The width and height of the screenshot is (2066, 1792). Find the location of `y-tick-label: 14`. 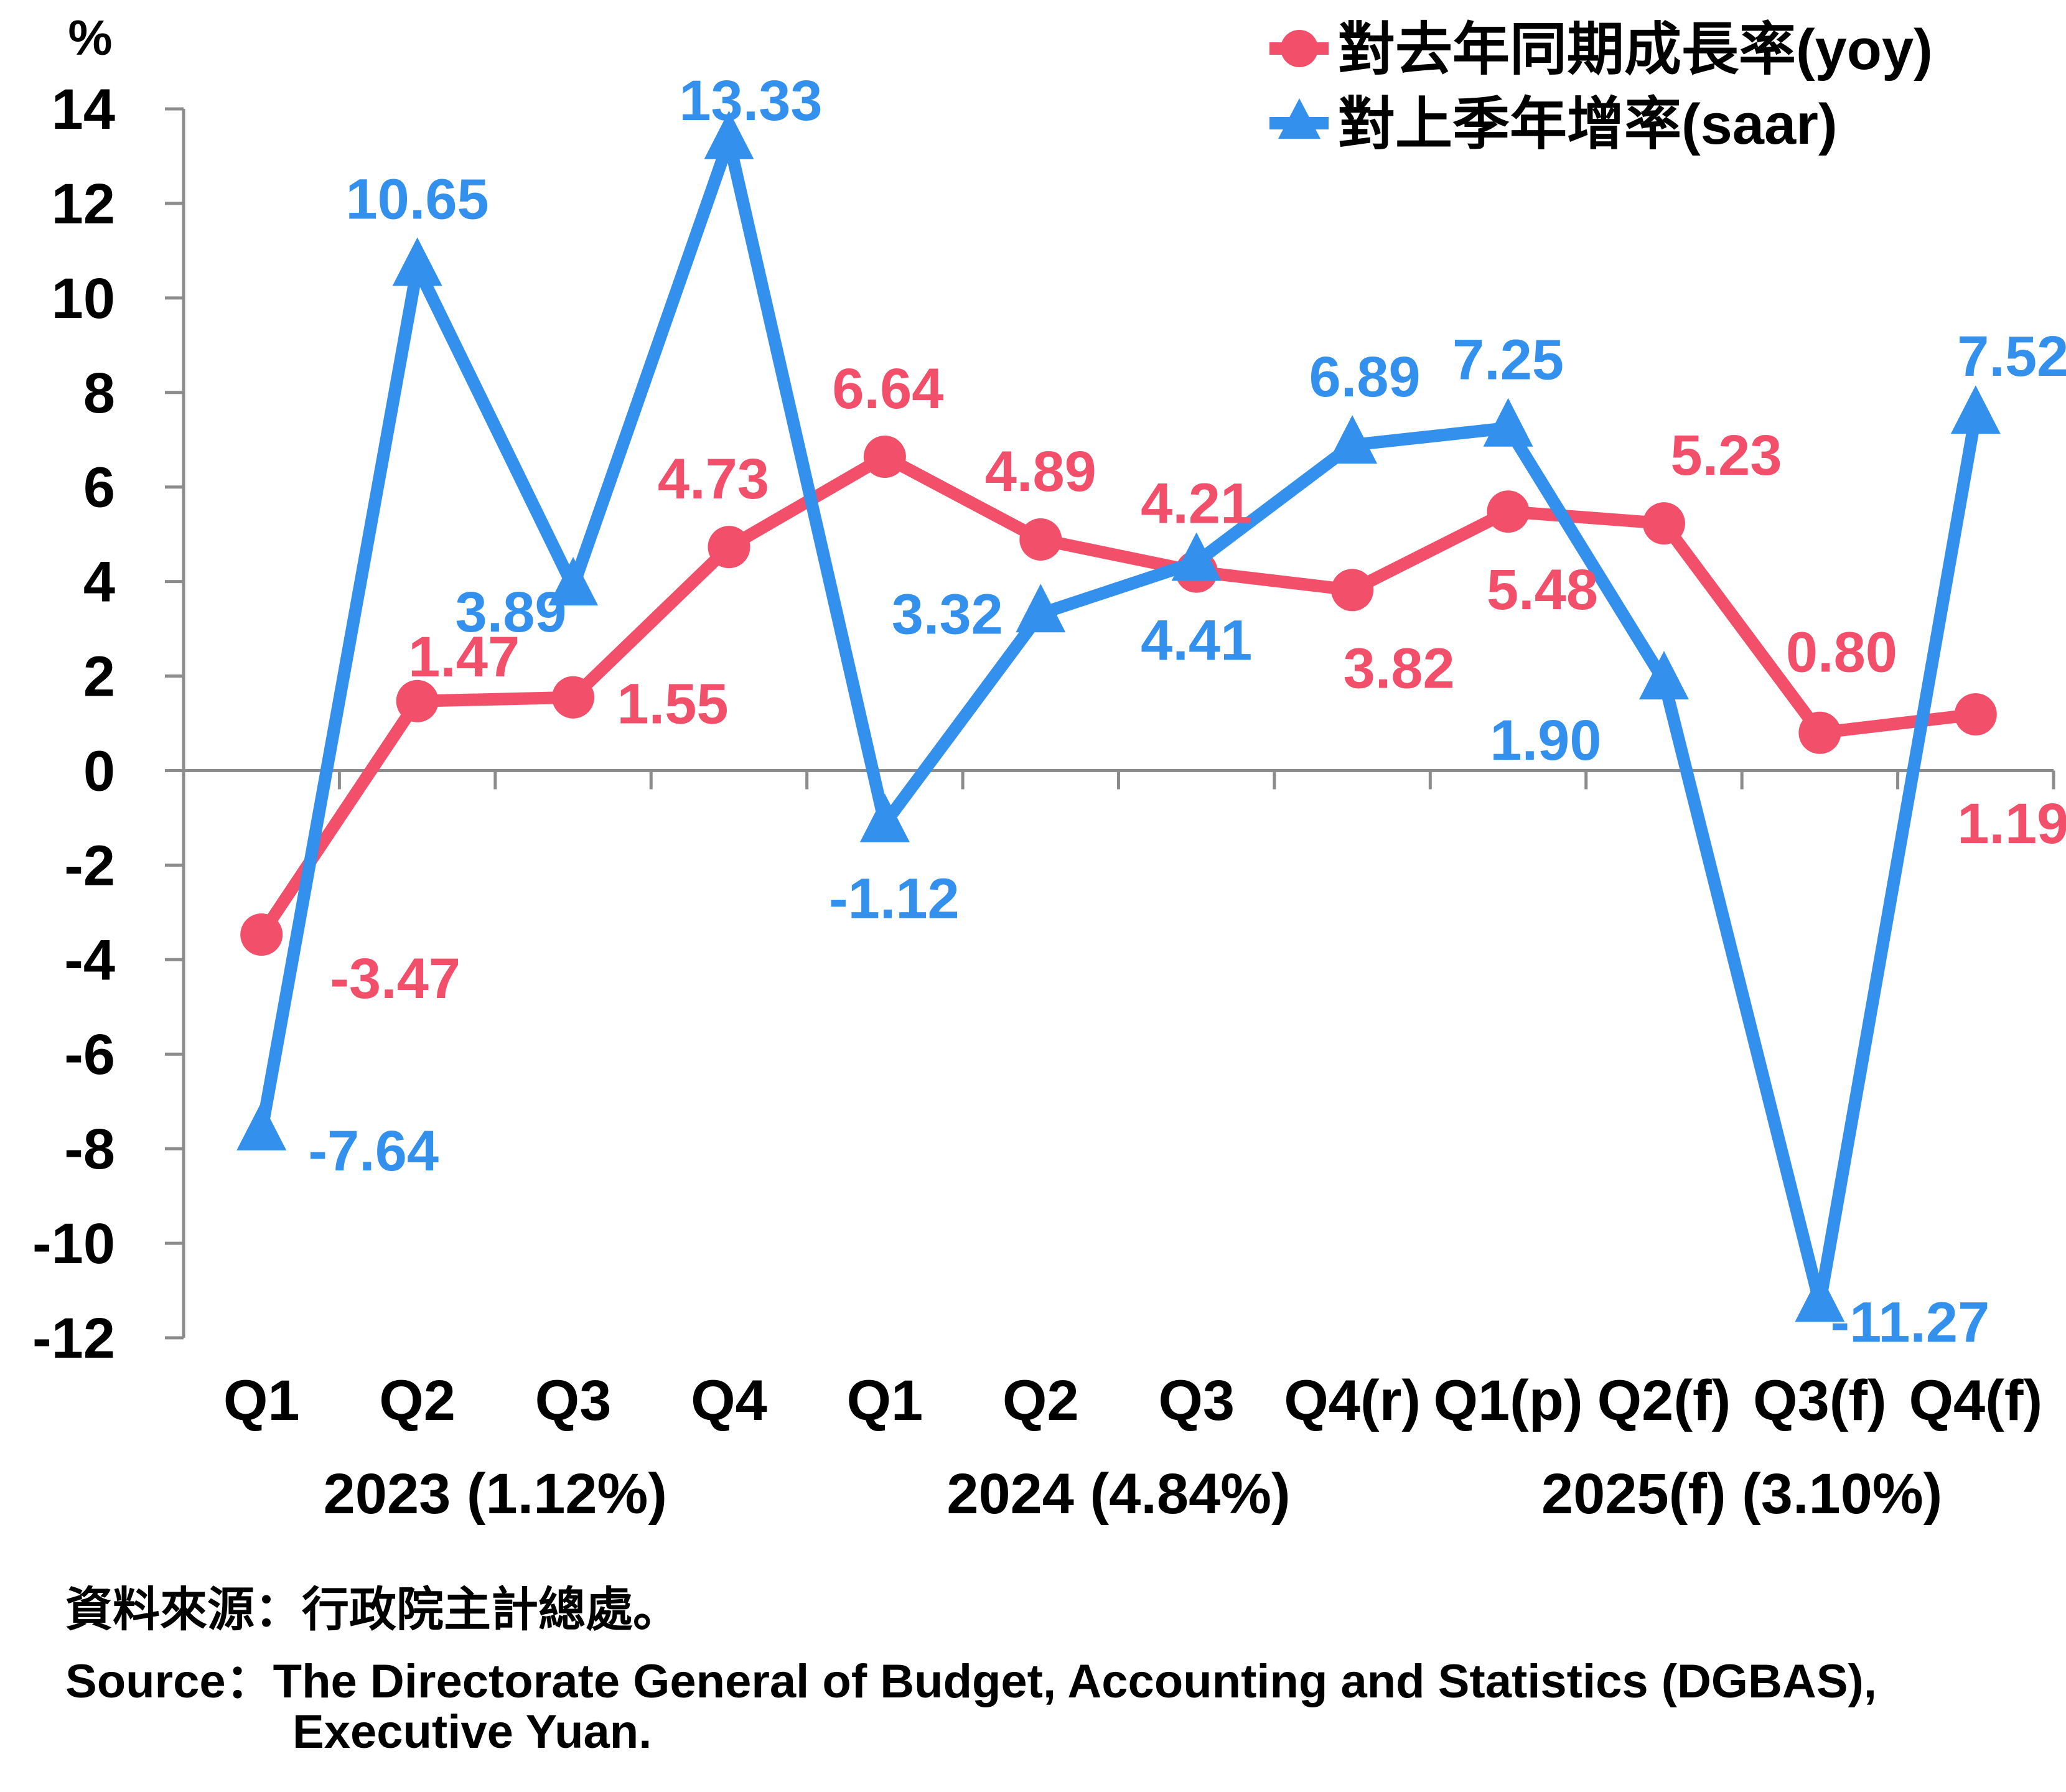

y-tick-label: 14 is located at coordinates (83, 109).